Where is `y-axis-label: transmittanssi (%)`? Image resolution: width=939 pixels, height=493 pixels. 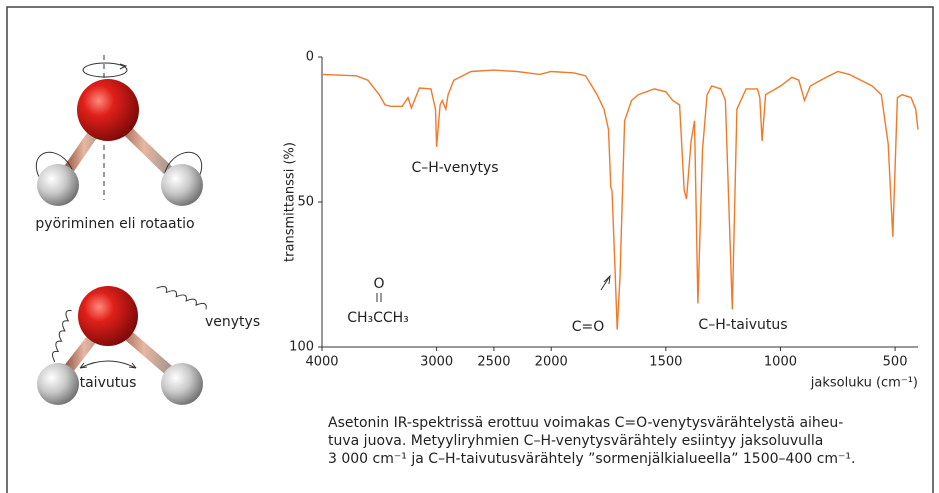
y-axis-label: transmittanssi (%) is located at coordinates (290, 202).